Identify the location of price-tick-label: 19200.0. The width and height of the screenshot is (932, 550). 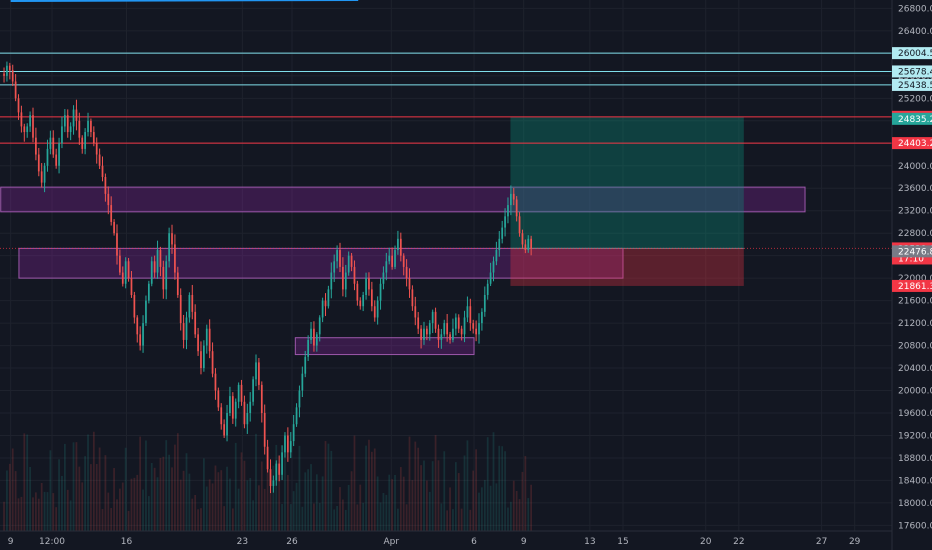
(915, 436).